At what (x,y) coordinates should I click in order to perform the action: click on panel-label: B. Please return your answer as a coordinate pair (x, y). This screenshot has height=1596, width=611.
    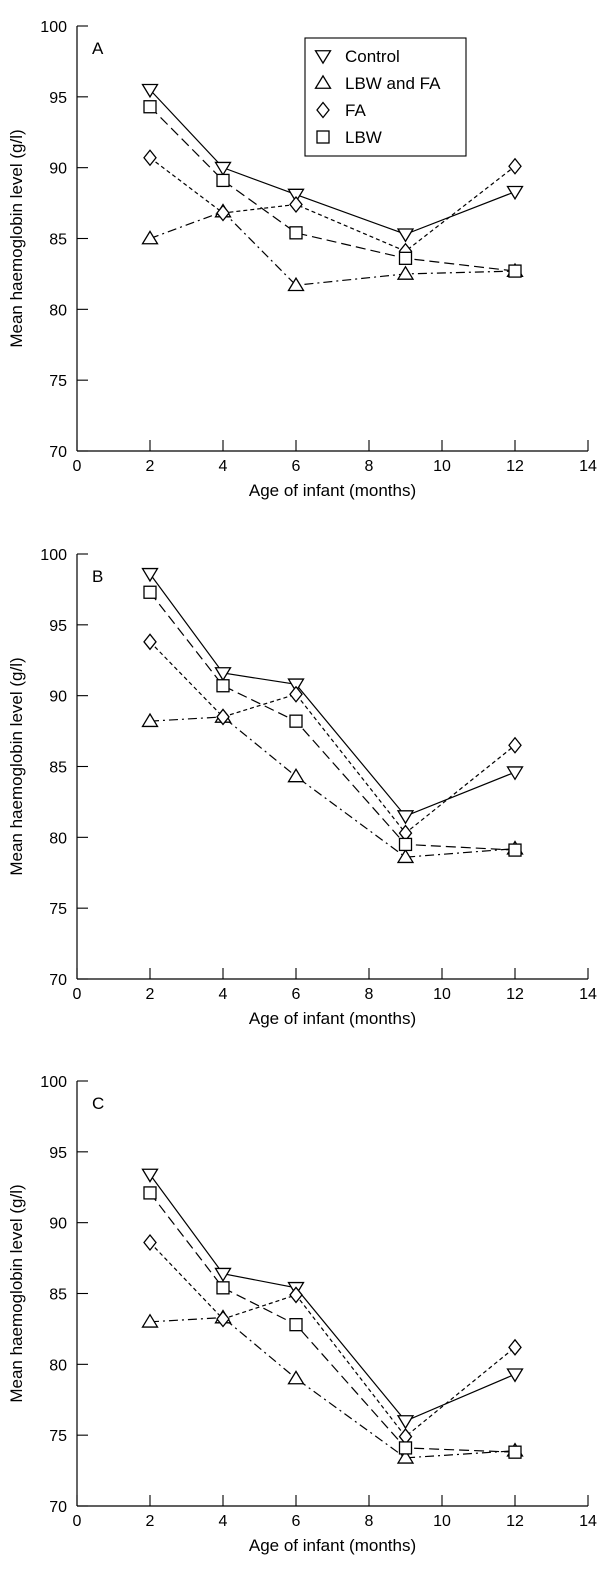
    Looking at the image, I should click on (97, 576).